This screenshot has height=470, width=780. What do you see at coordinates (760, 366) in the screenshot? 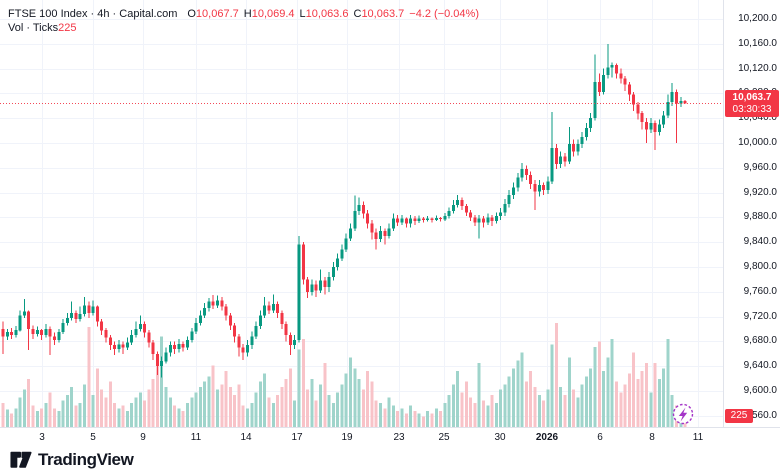
I see `price-axis-label: 9,640.0` at bounding box center [760, 366].